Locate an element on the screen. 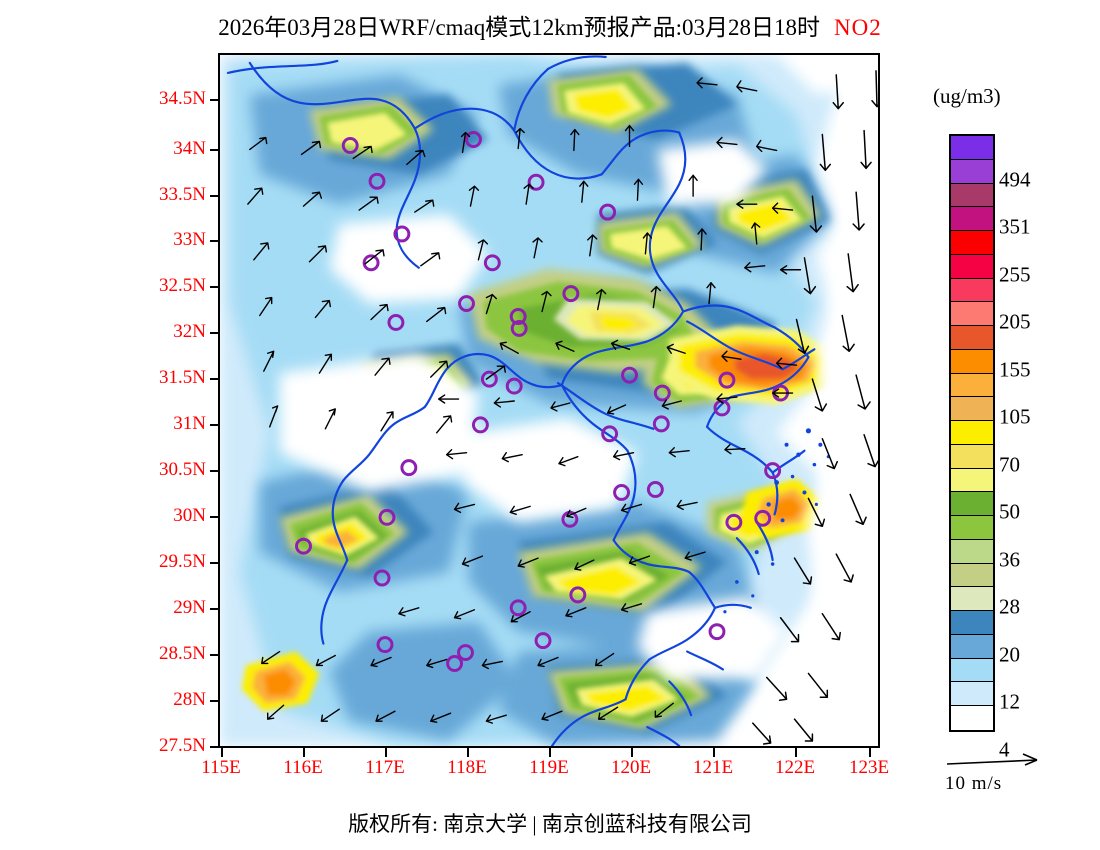 This screenshot has width=1100, height=850. y-axis-label: 28N is located at coordinates (189, 699).